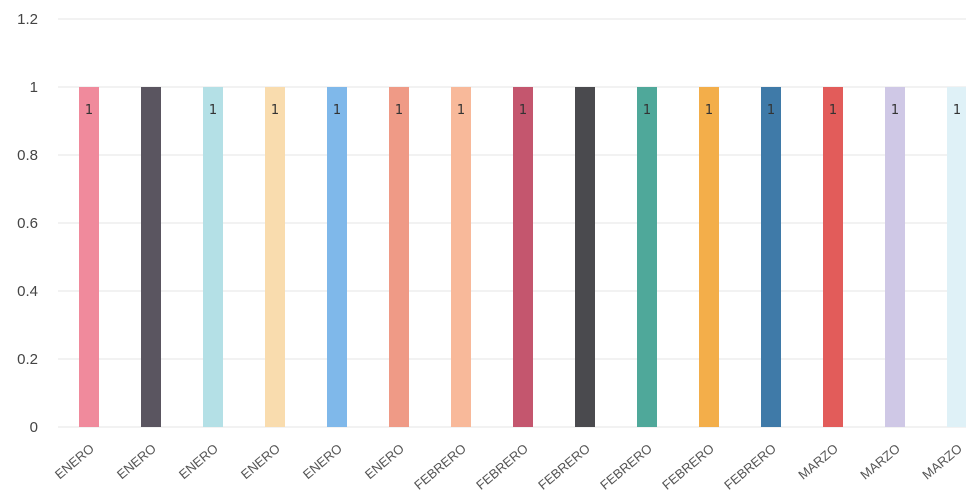 This screenshot has width=966, height=497. What do you see at coordinates (27, 359) in the screenshot?
I see `y-tick-label: 0.2` at bounding box center [27, 359].